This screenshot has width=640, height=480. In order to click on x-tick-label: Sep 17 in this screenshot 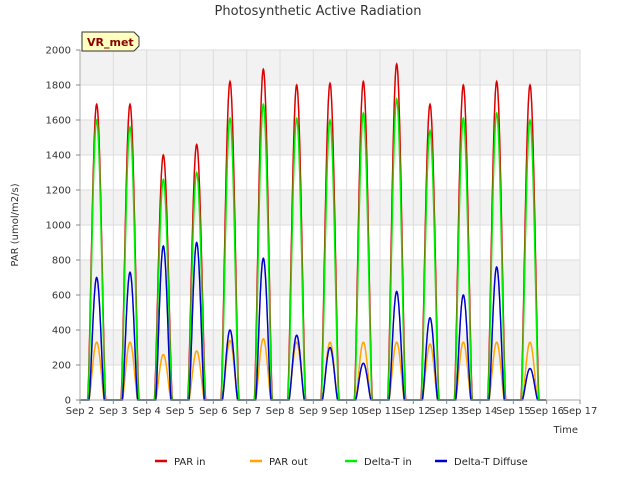, I will do `click(580, 411)`.